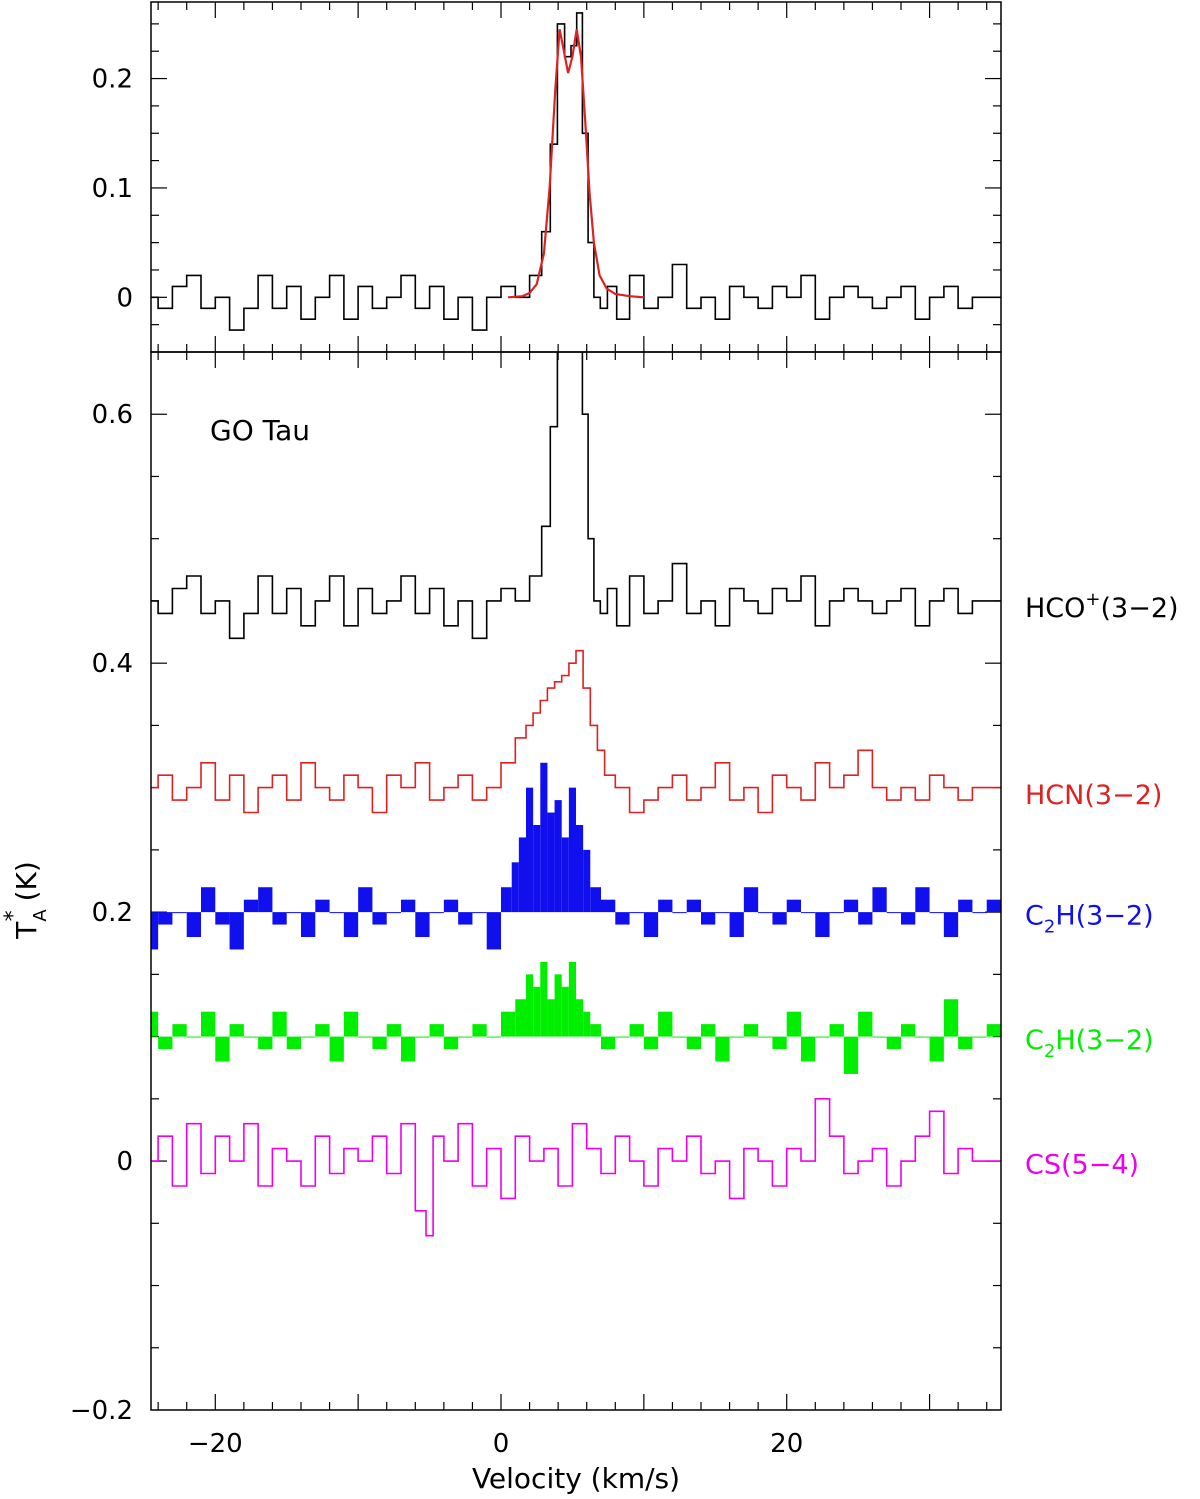  I want to click on svg-text:TA* (K): TA * (K), so click(26, 900).